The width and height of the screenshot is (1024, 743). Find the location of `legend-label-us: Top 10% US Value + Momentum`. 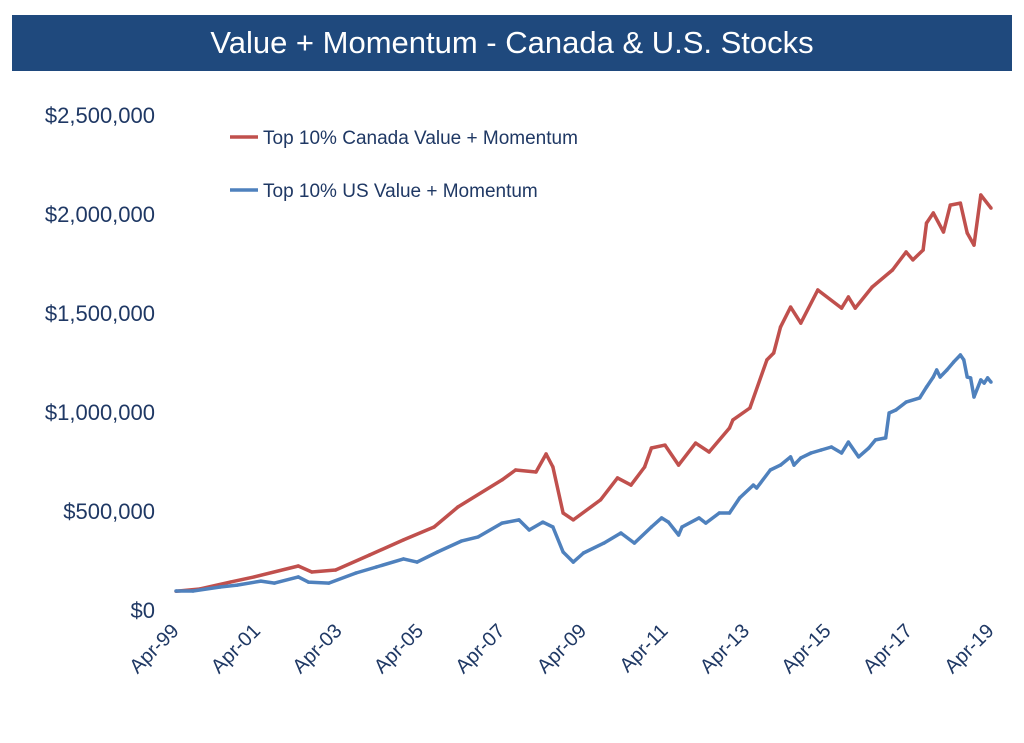

legend-label-us: Top 10% US Value + Momentum is located at coordinates (400, 191).